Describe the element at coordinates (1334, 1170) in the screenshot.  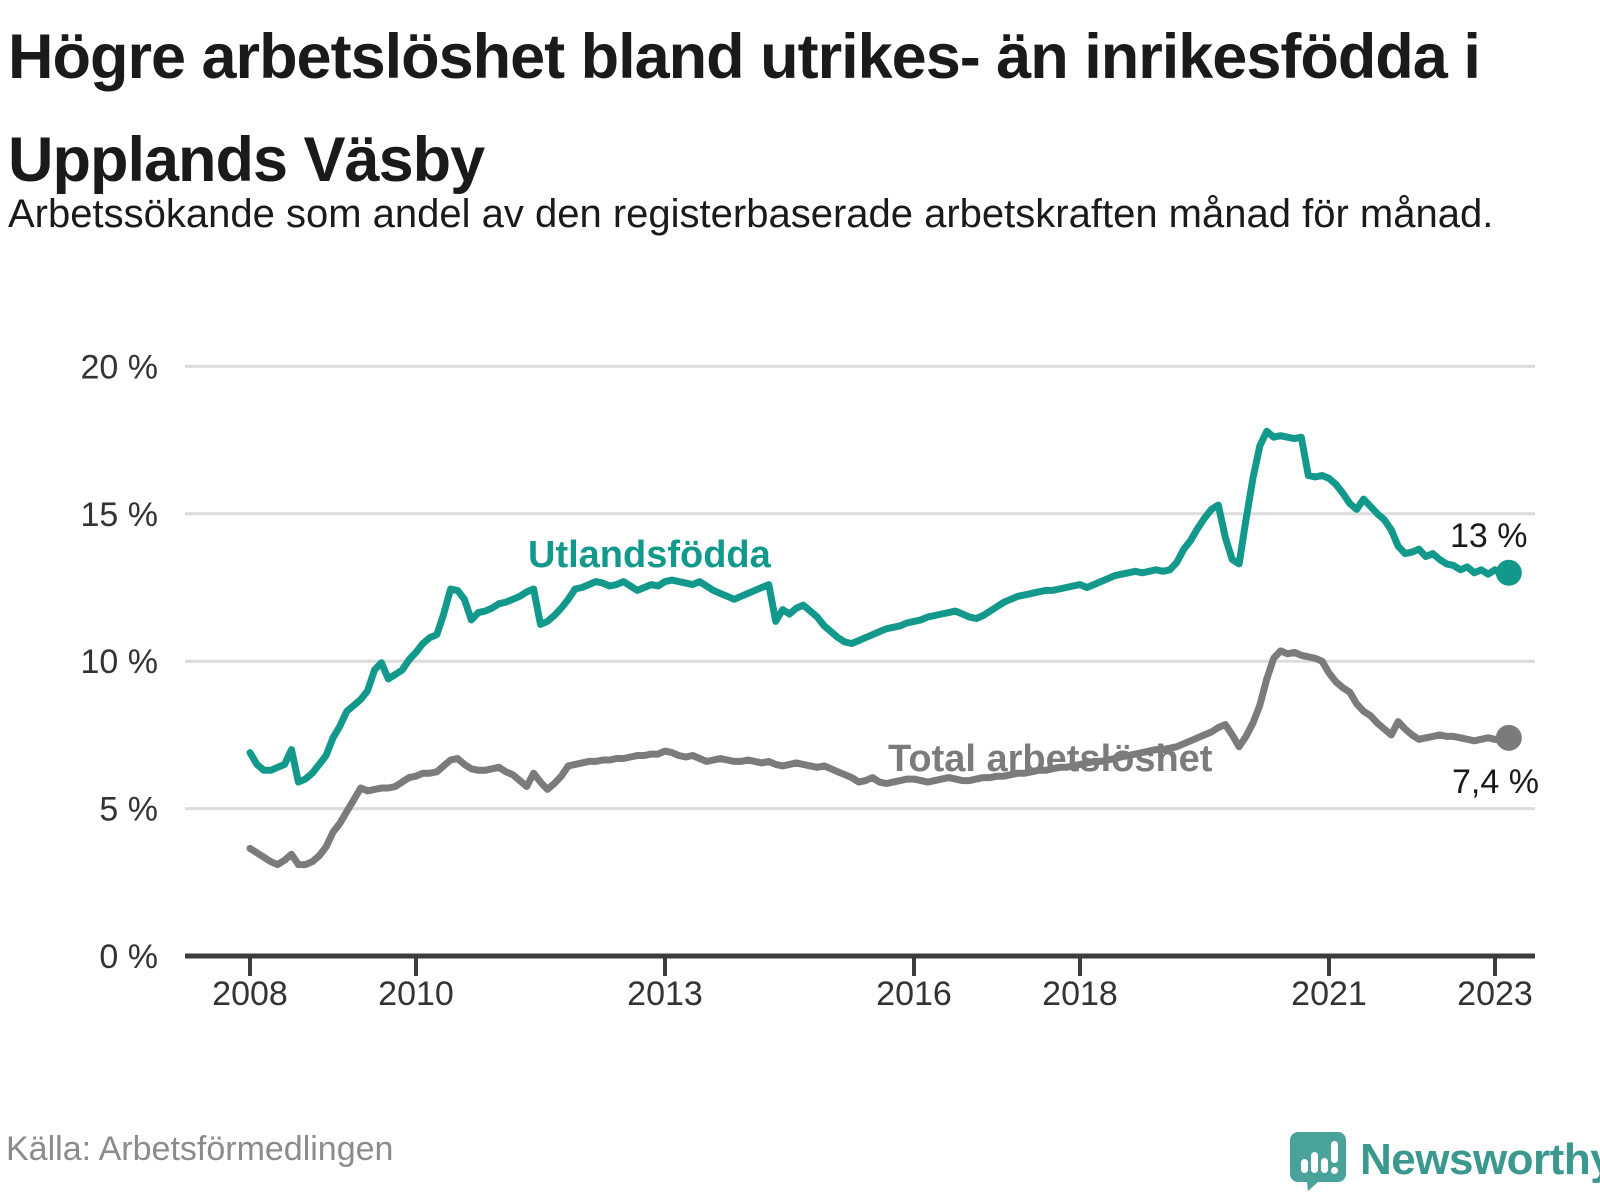
I see `exclamation-dot` at that location.